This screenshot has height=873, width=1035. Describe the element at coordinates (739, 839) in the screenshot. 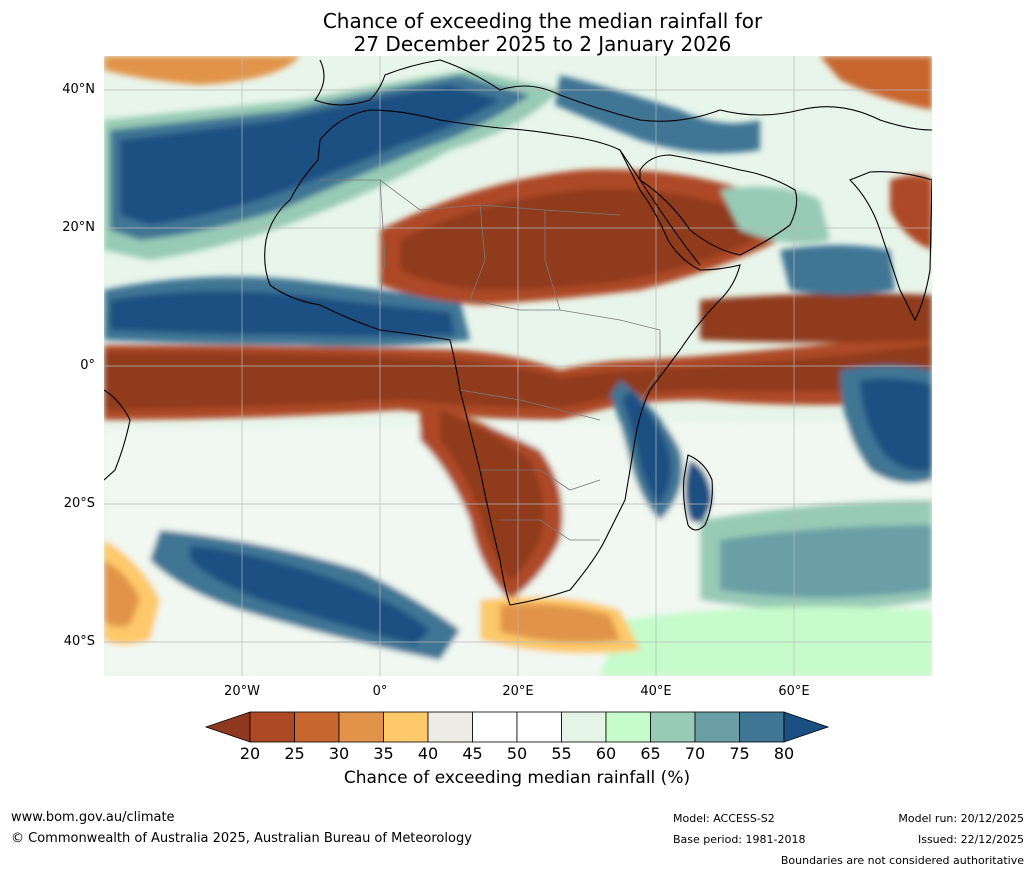

I see `base-period-text: Base period: 1981-2018` at that location.